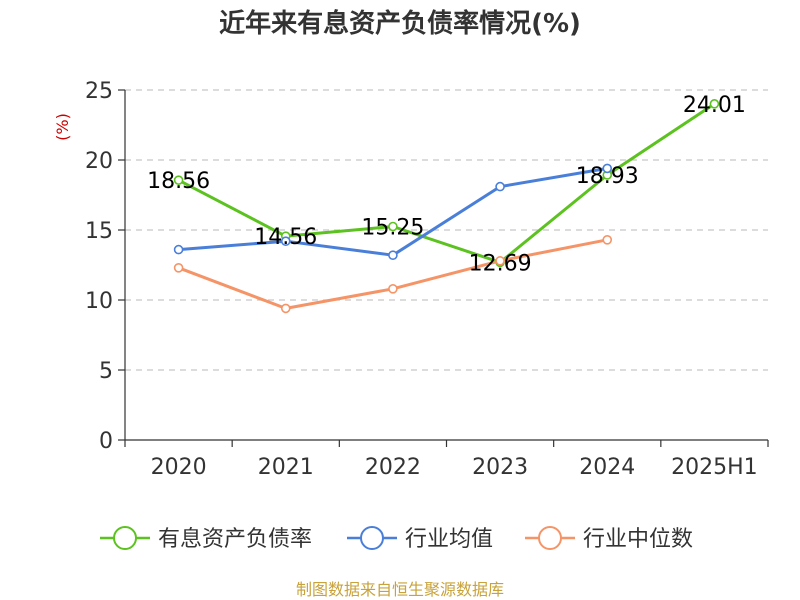 Image resolution: width=800 pixels, height=600 pixels. What do you see at coordinates (99, 91) in the screenshot?
I see `y-tick-label: 25` at bounding box center [99, 91].